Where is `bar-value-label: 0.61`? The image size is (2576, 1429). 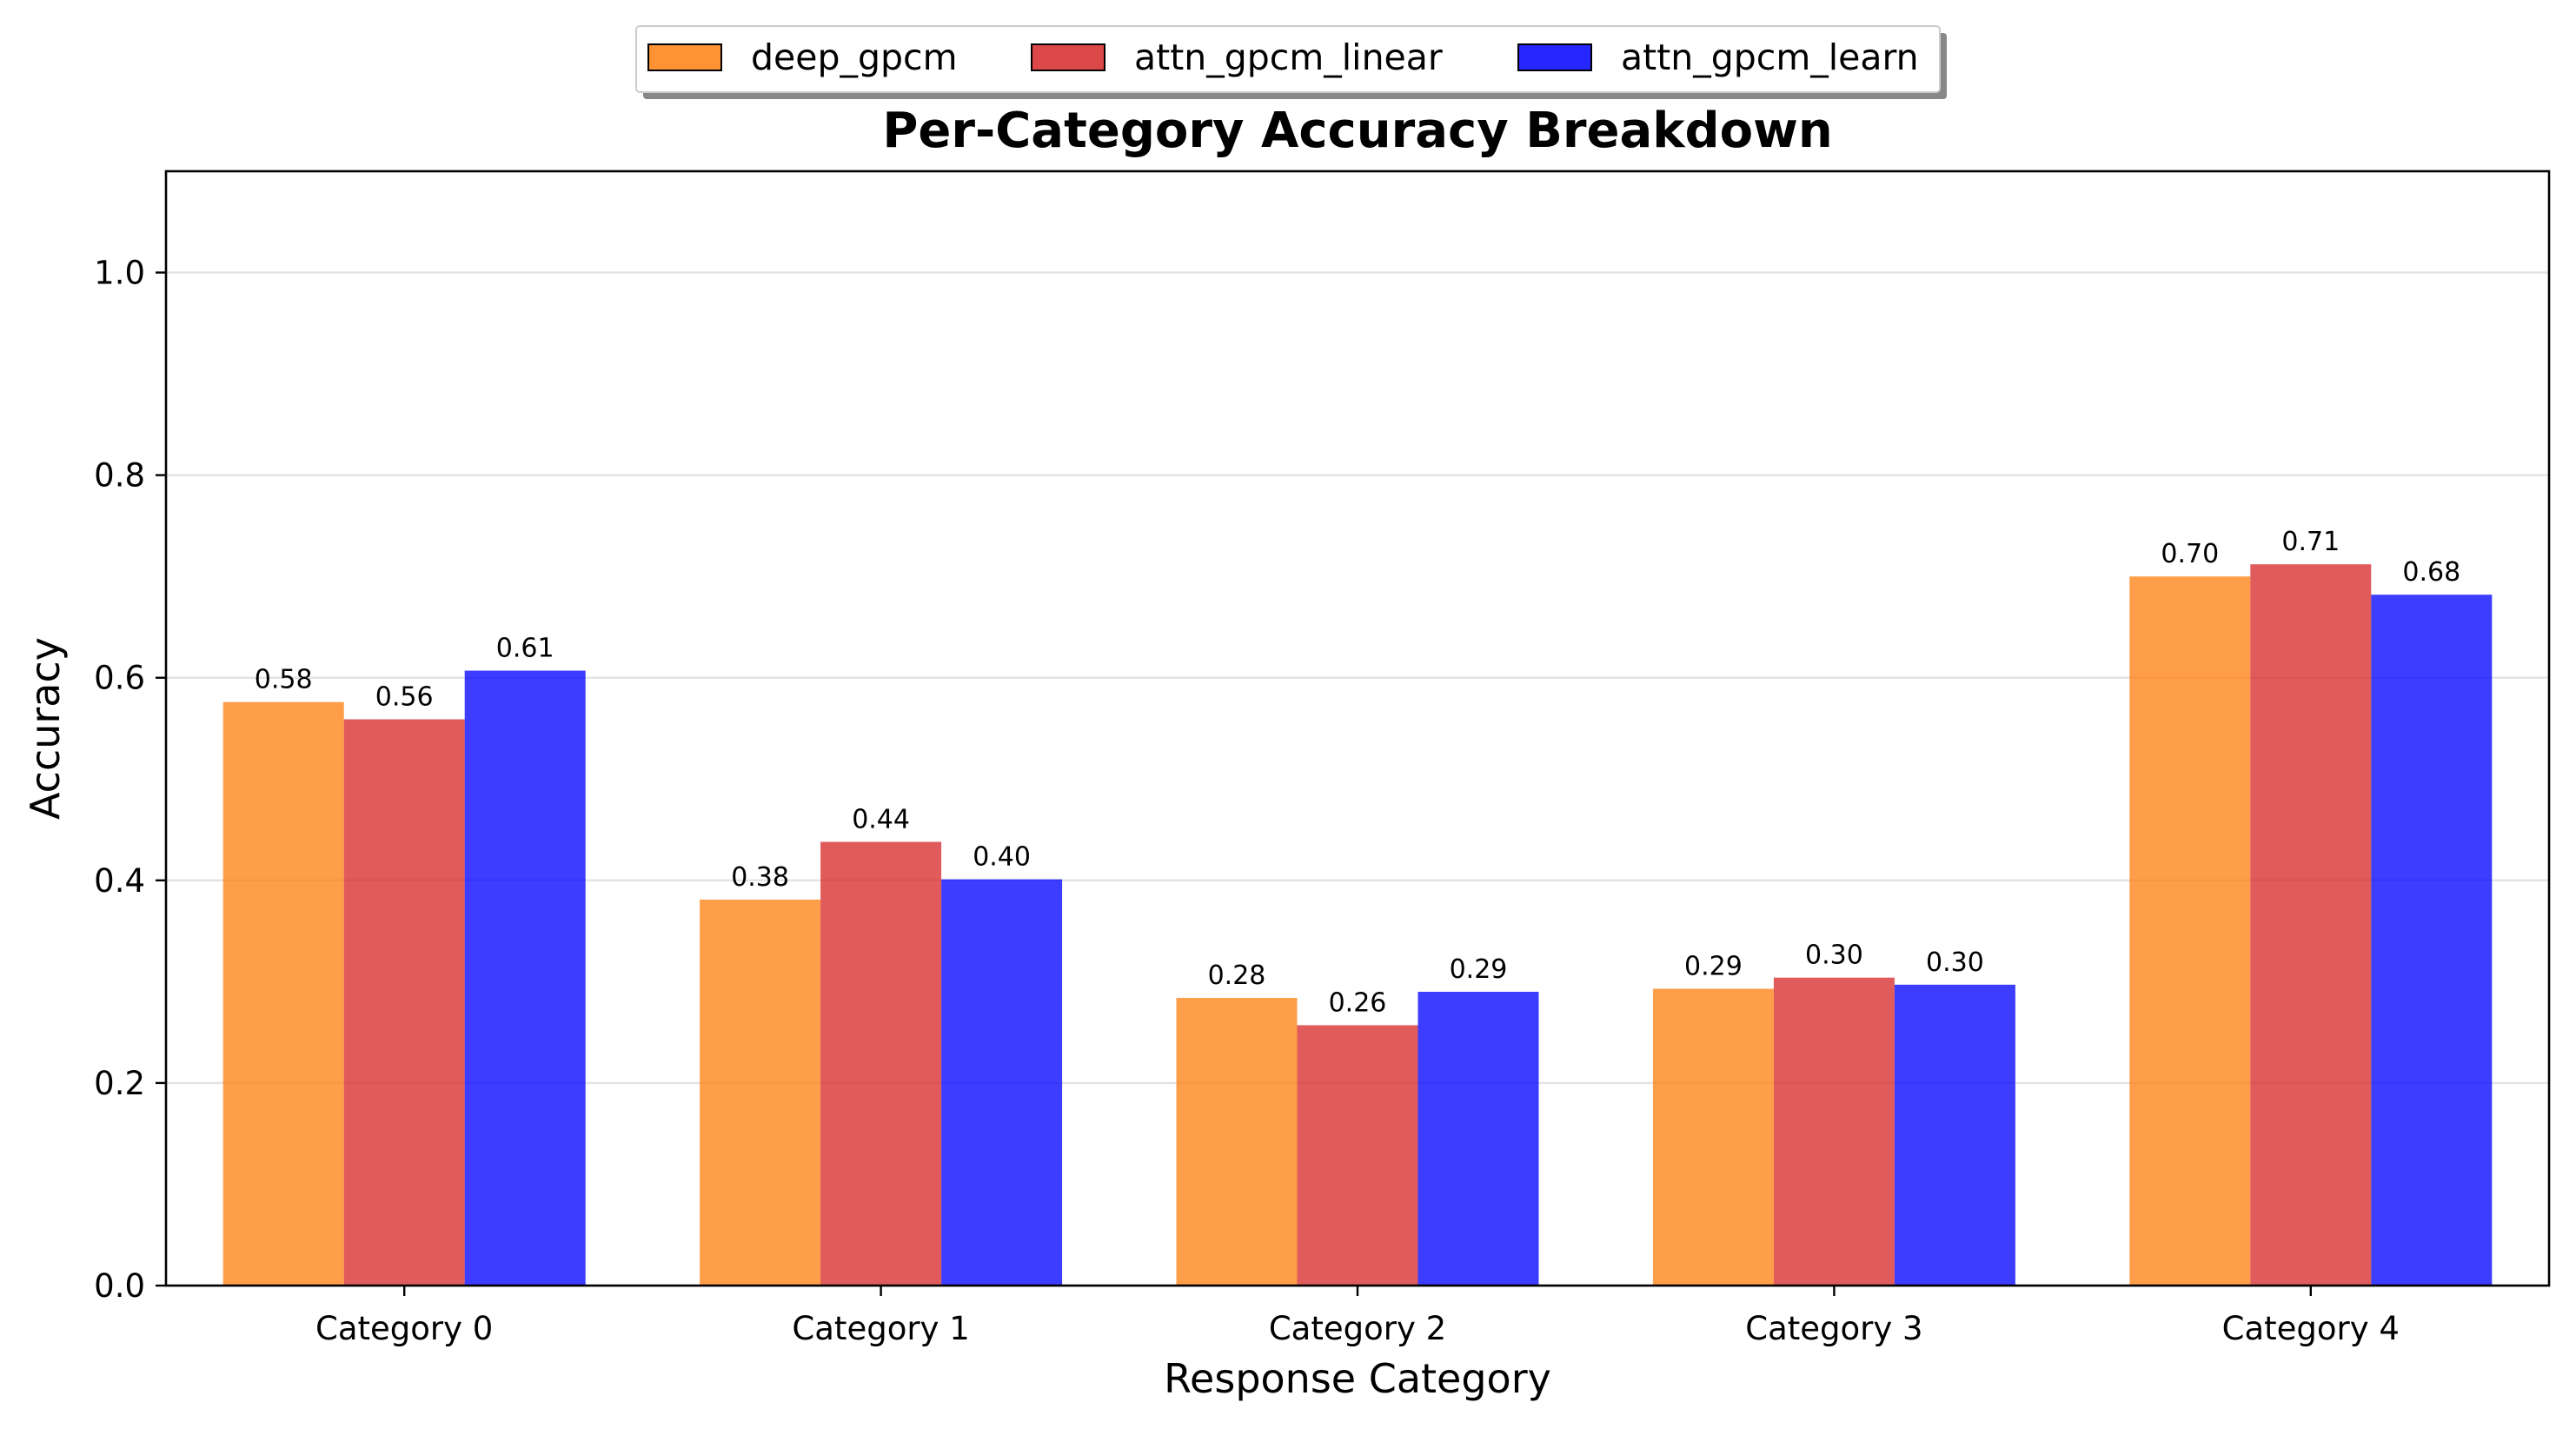 bar-value-label: 0.61 is located at coordinates (525, 649).